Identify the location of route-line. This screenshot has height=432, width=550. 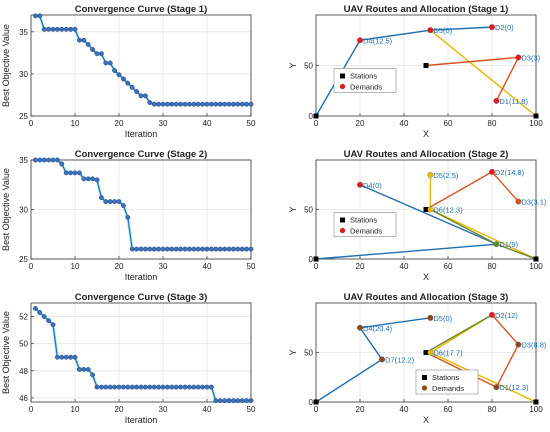
(373, 360).